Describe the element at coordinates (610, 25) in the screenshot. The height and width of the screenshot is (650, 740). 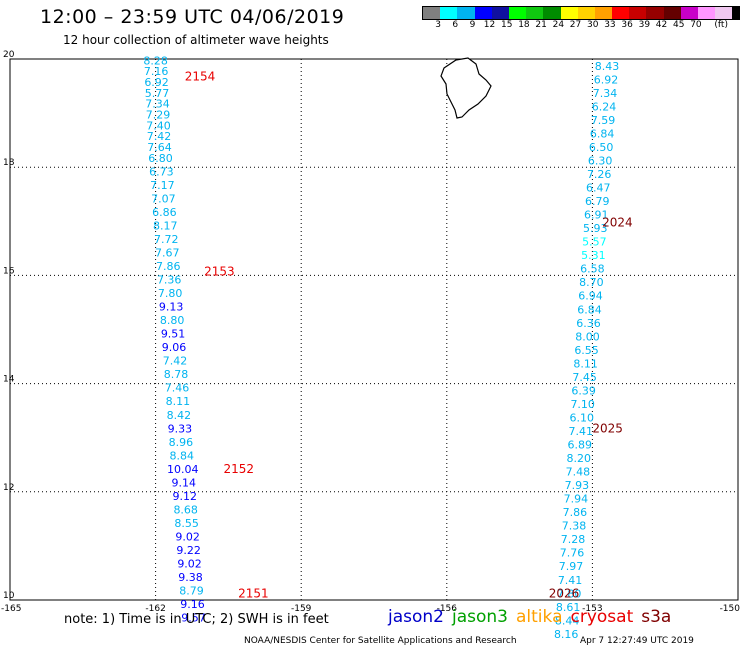
I see `color-scale-label: 33` at that location.